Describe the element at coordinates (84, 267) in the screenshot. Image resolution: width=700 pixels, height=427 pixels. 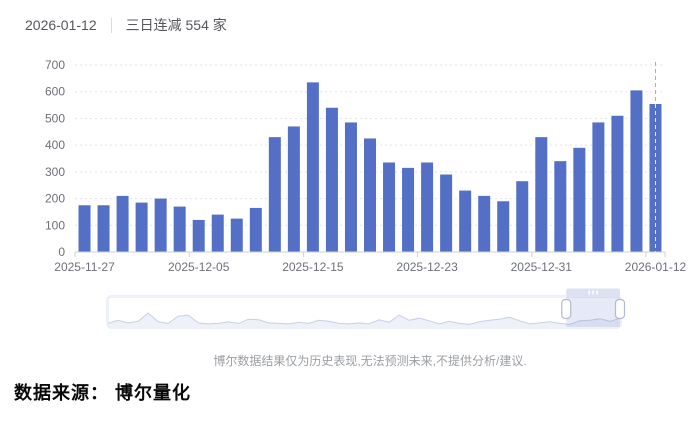
I see `x-axis-label: 2025-11-27` at that location.